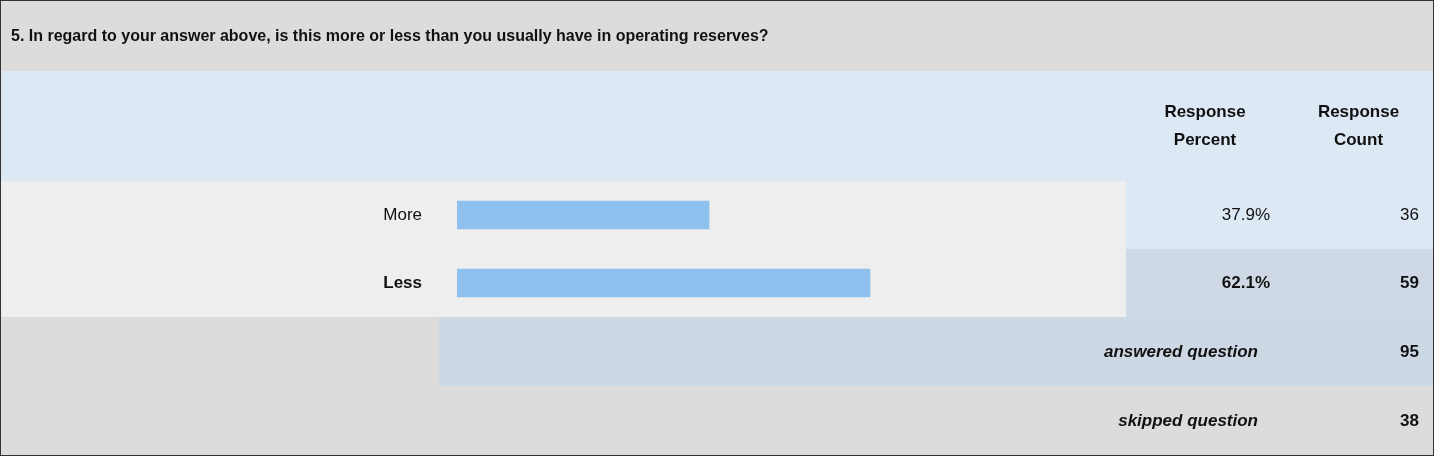  Describe the element at coordinates (1358, 215) in the screenshot. I see `text: 36` at that location.